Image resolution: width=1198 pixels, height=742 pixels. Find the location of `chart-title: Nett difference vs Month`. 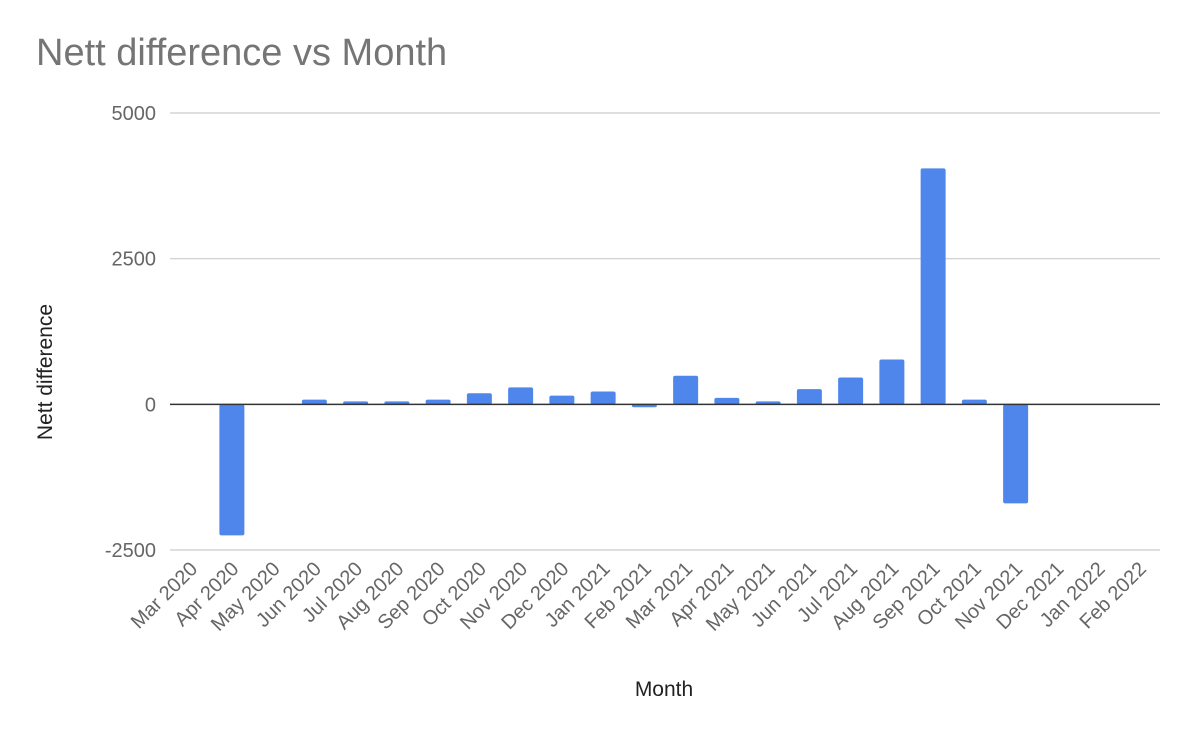

chart-title: Nett difference vs Month is located at coordinates (242, 53).